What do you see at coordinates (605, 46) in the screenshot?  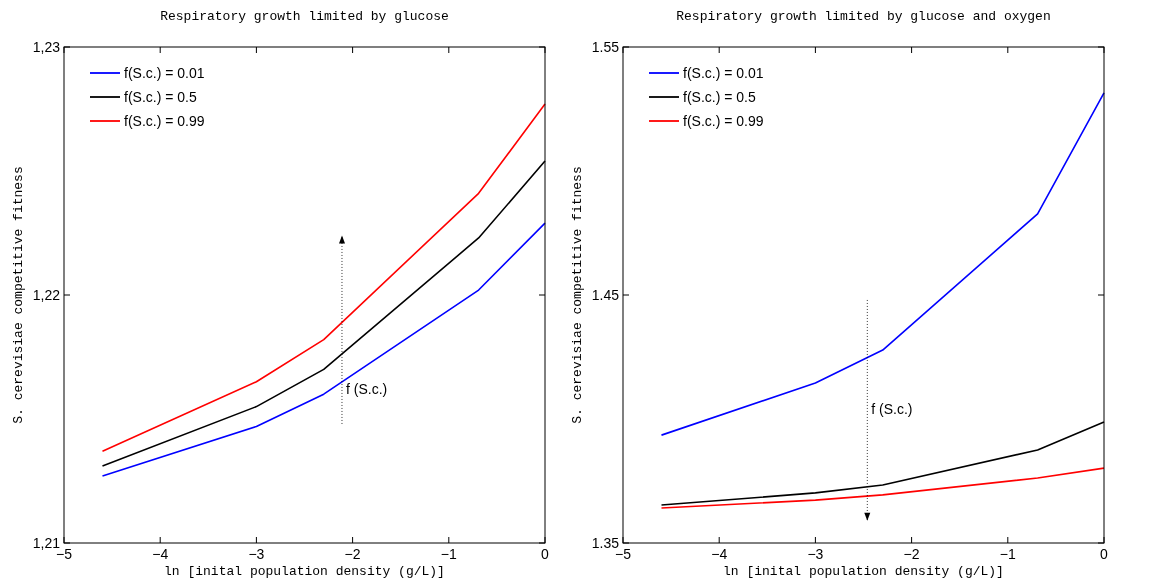 I see `y-tick-label: 1.55` at bounding box center [605, 46].